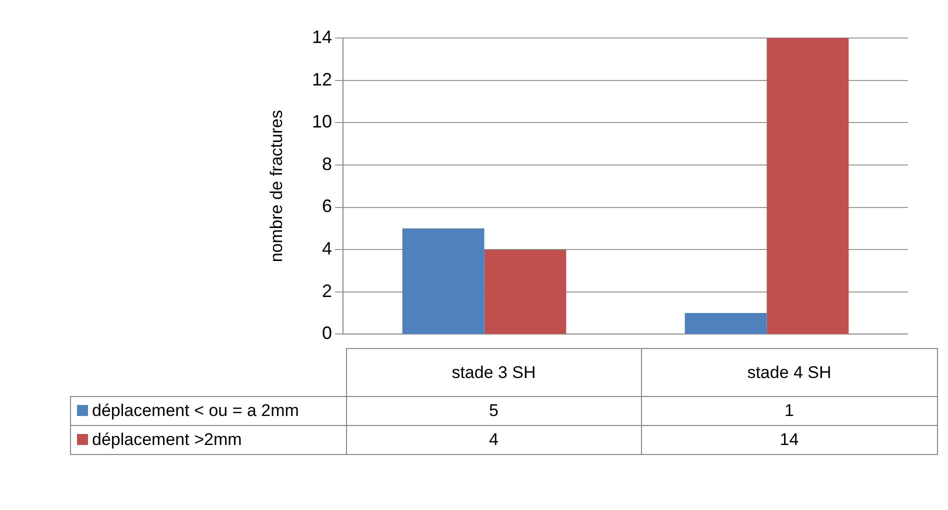  Describe the element at coordinates (322, 79) in the screenshot. I see `y-tick-label: 12` at that location.